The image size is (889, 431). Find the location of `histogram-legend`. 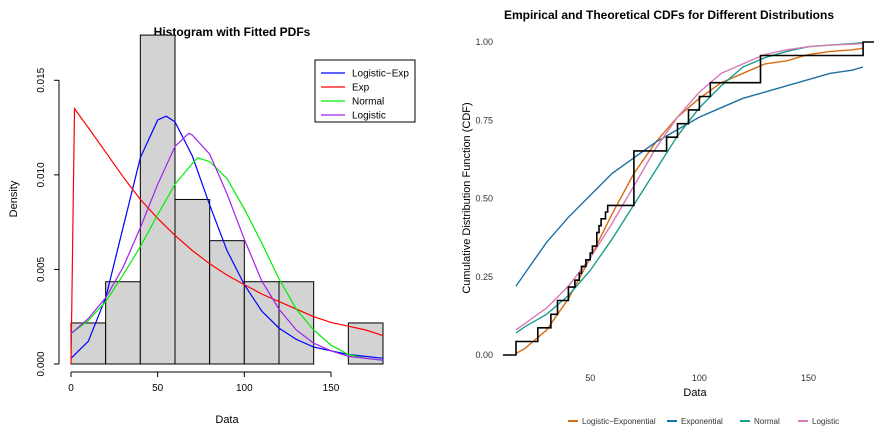

histogram-legend is located at coordinates (365, 91).